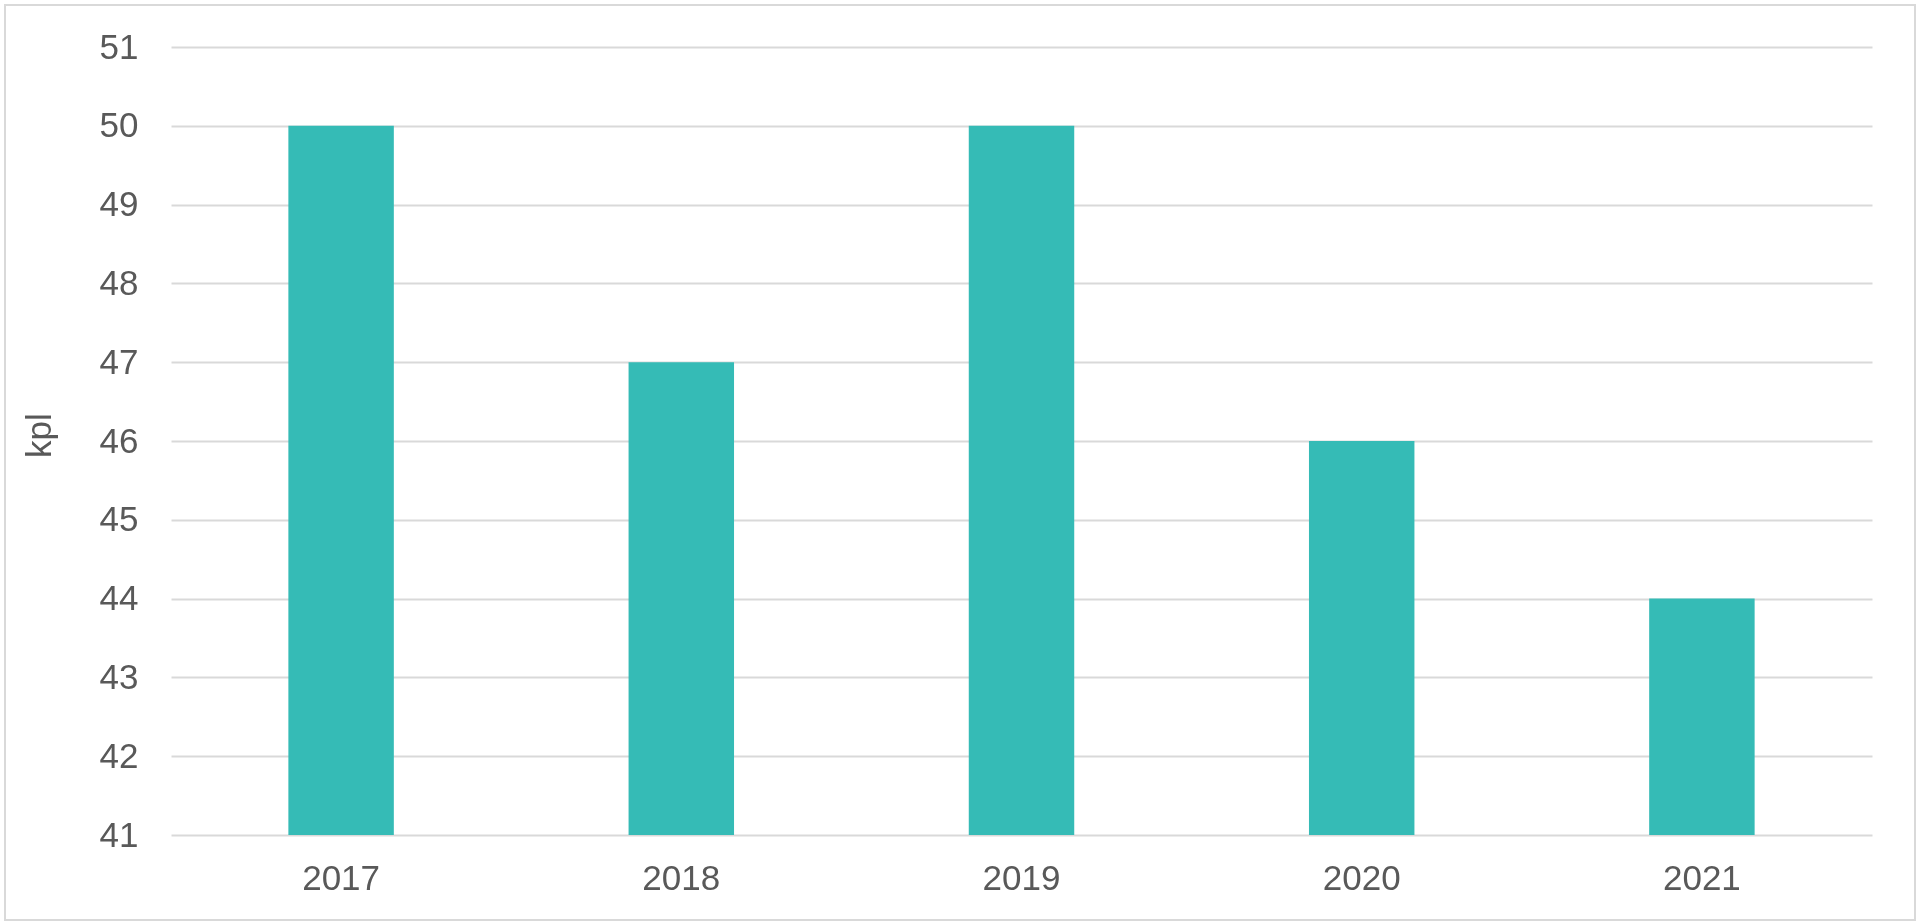  Describe the element at coordinates (341, 877) in the screenshot. I see `x-tick-label: 2017` at that location.